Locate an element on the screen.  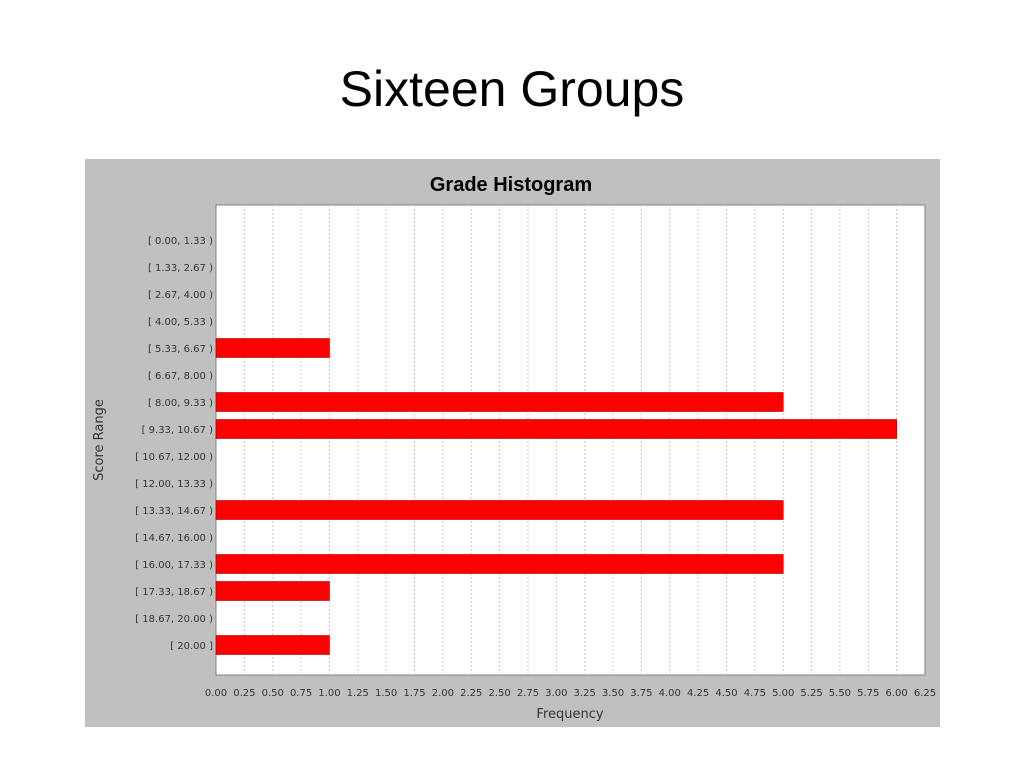
y-tick-label: [ 1.33, 2.67 ) is located at coordinates (180, 268).